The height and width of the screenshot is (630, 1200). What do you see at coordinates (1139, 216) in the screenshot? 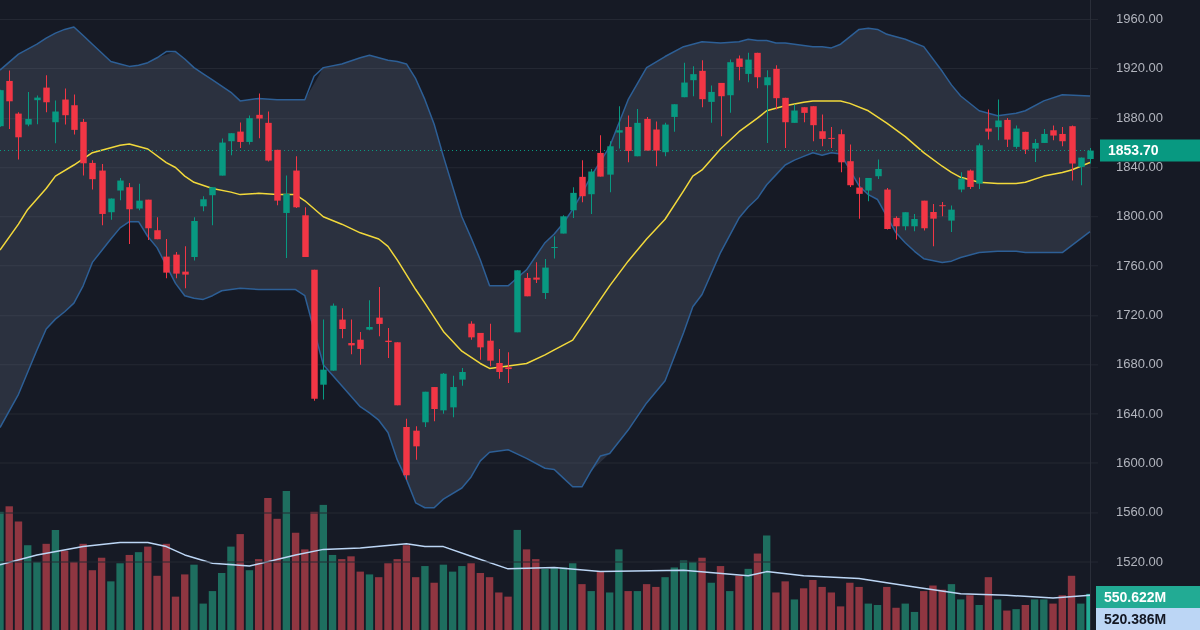
I see `y-tick-label: 1800.00` at bounding box center [1139, 216].